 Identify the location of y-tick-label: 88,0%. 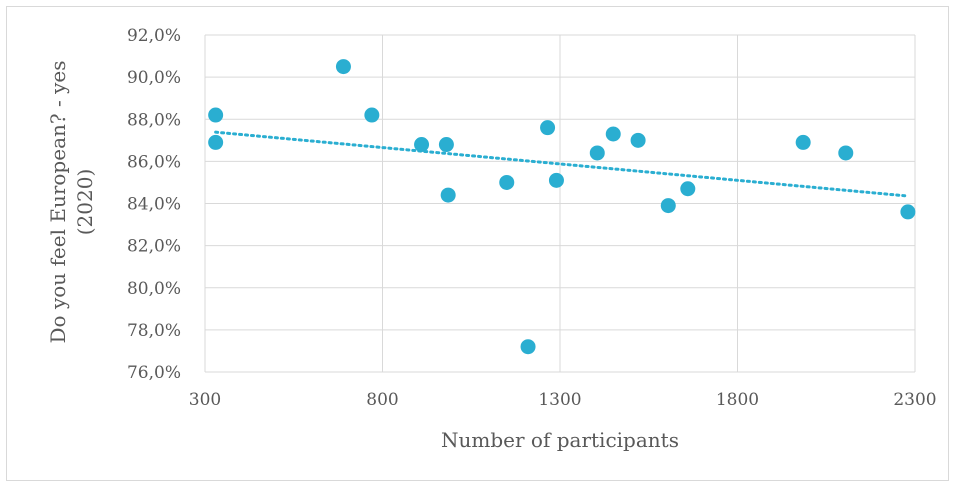
(154, 120).